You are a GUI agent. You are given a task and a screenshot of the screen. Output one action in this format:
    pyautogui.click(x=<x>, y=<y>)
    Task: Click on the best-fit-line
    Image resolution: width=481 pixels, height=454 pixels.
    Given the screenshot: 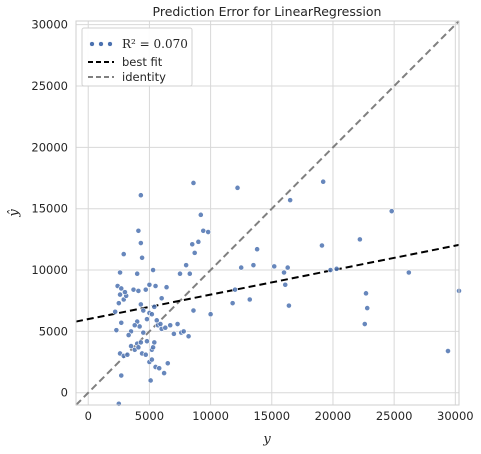 What is the action you would take?
    pyautogui.click(x=267, y=283)
    